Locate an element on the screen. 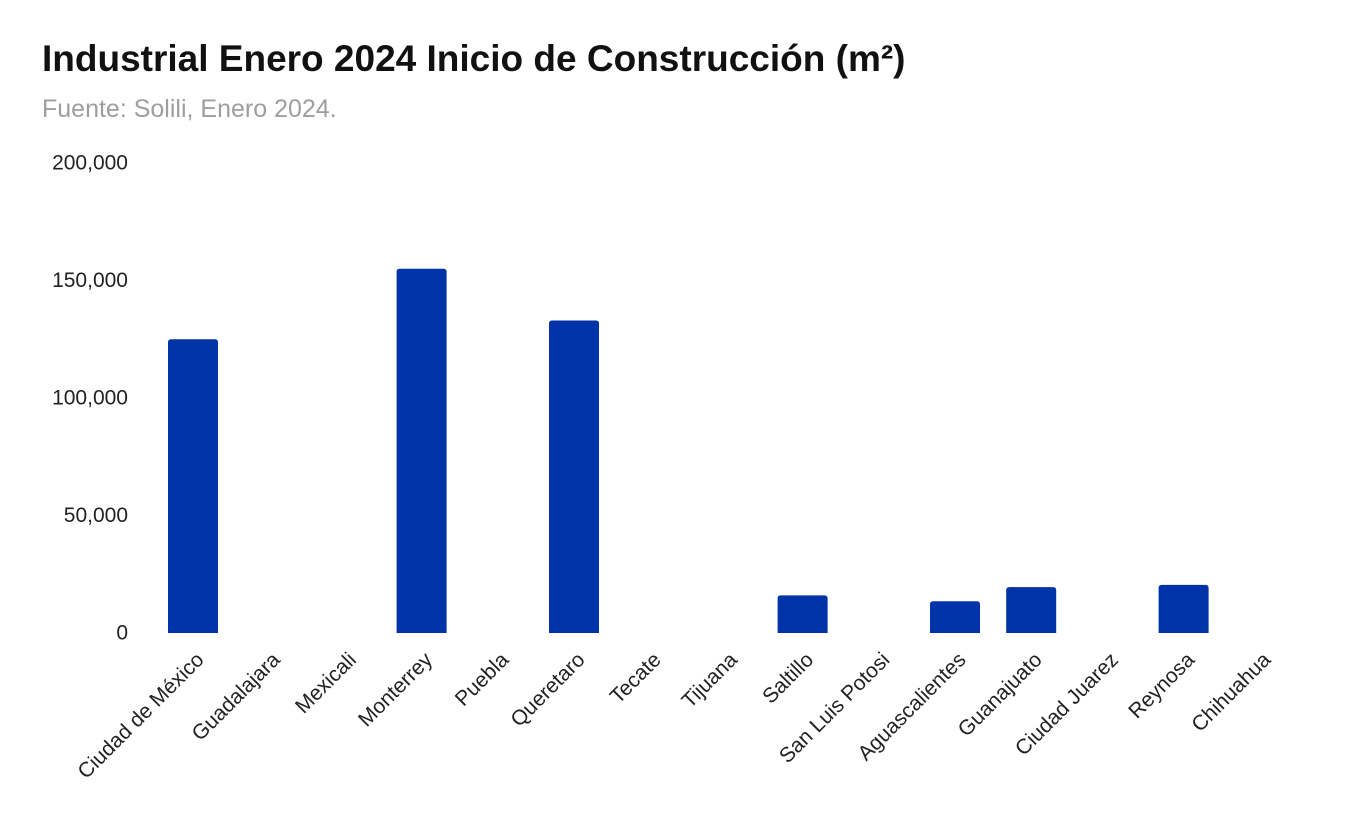 The width and height of the screenshot is (1356, 831). bar-reynosa is located at coordinates (1183, 608).